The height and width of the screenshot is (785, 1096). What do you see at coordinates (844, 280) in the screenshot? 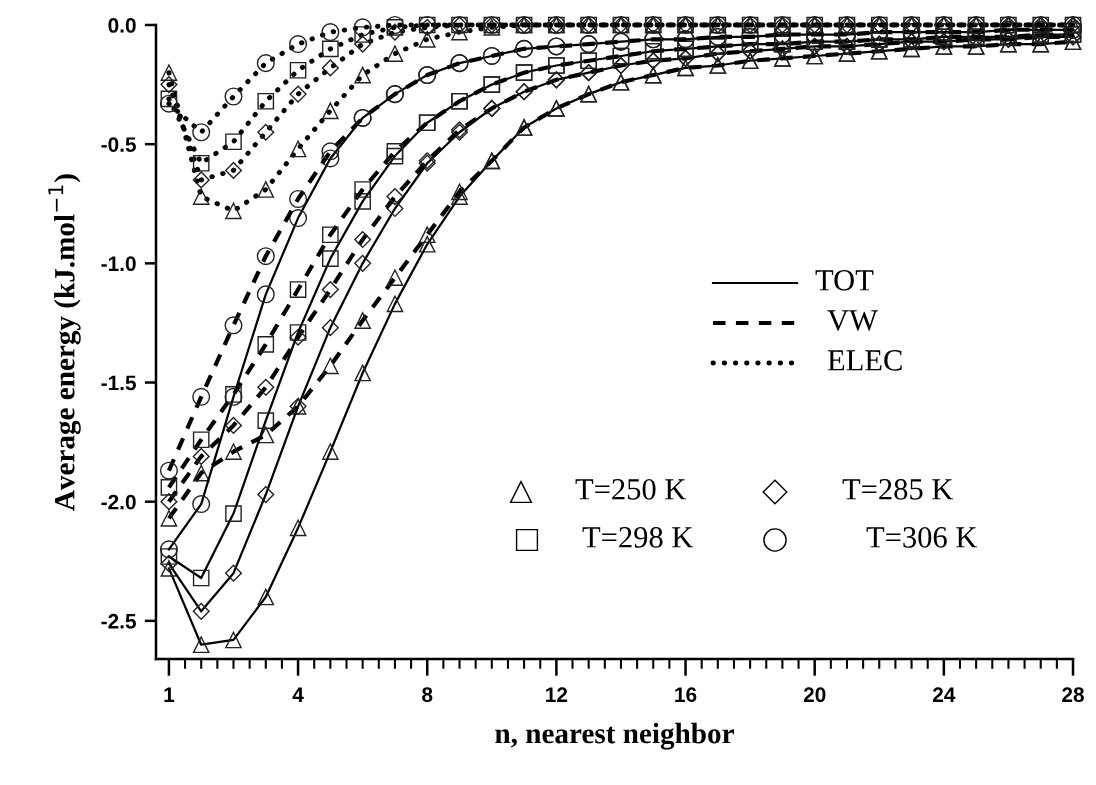
I see `annotation: TOT` at bounding box center [844, 280].